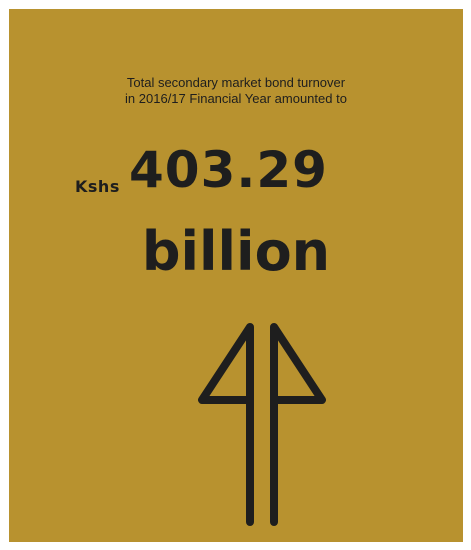 This screenshot has height=550, width=471. Describe the element at coordinates (236, 82) in the screenshot. I see `caption-line-1: Total secondary market bond turnover` at that location.